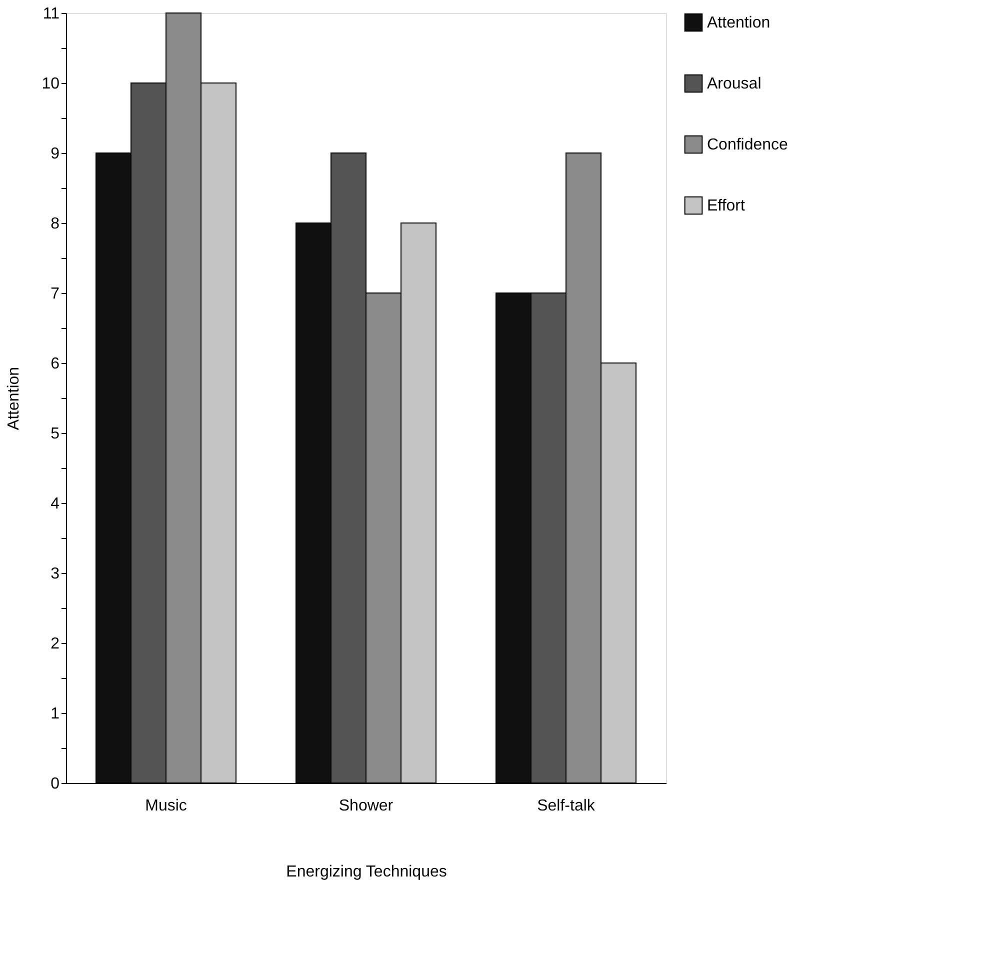  I want to click on y-axis-title: Attention, so click(14, 398).